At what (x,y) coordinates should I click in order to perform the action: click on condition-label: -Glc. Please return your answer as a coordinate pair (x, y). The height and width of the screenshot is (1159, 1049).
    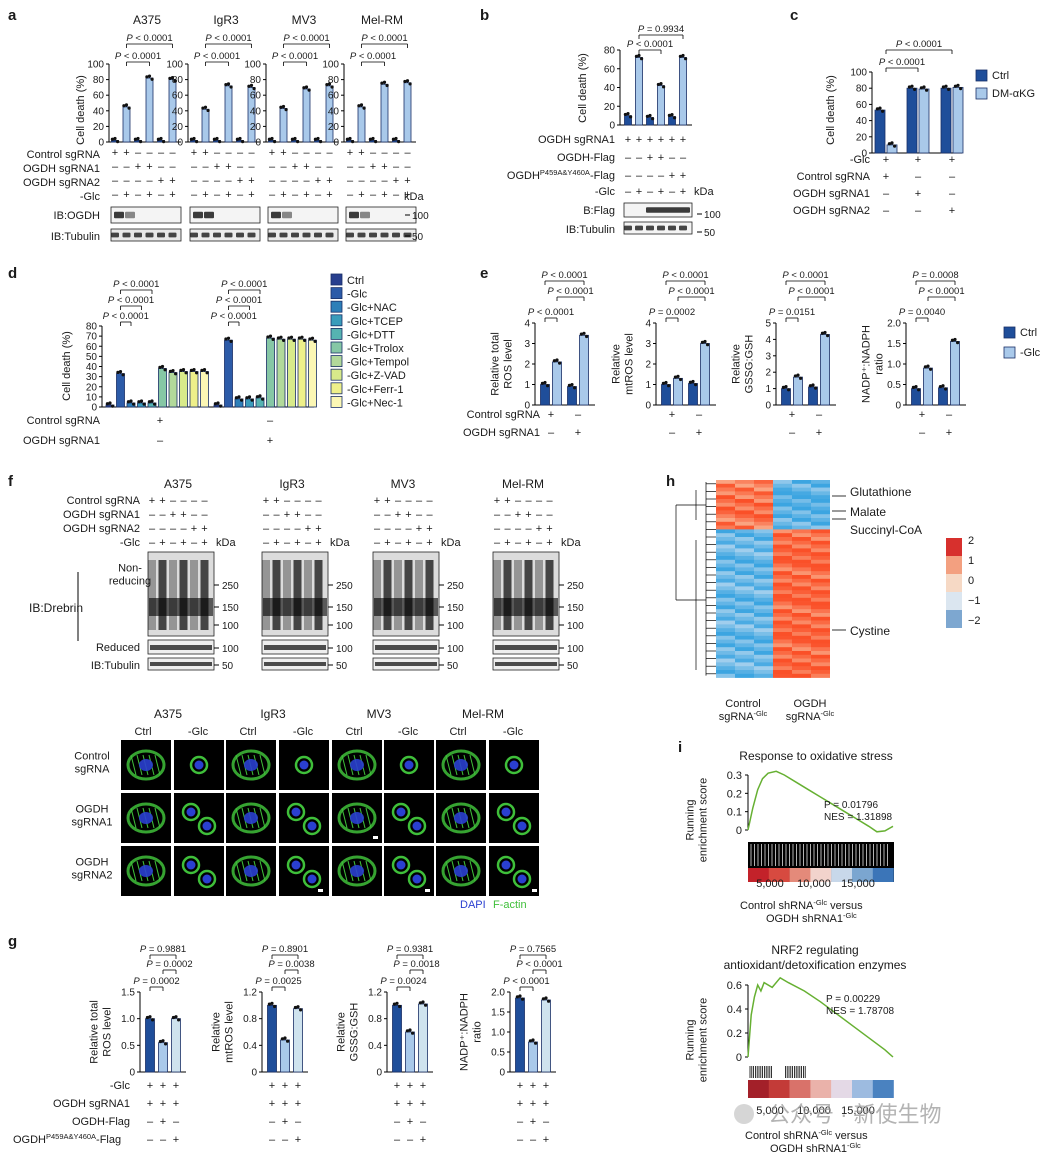
    Looking at the image, I should click on (513, 732).